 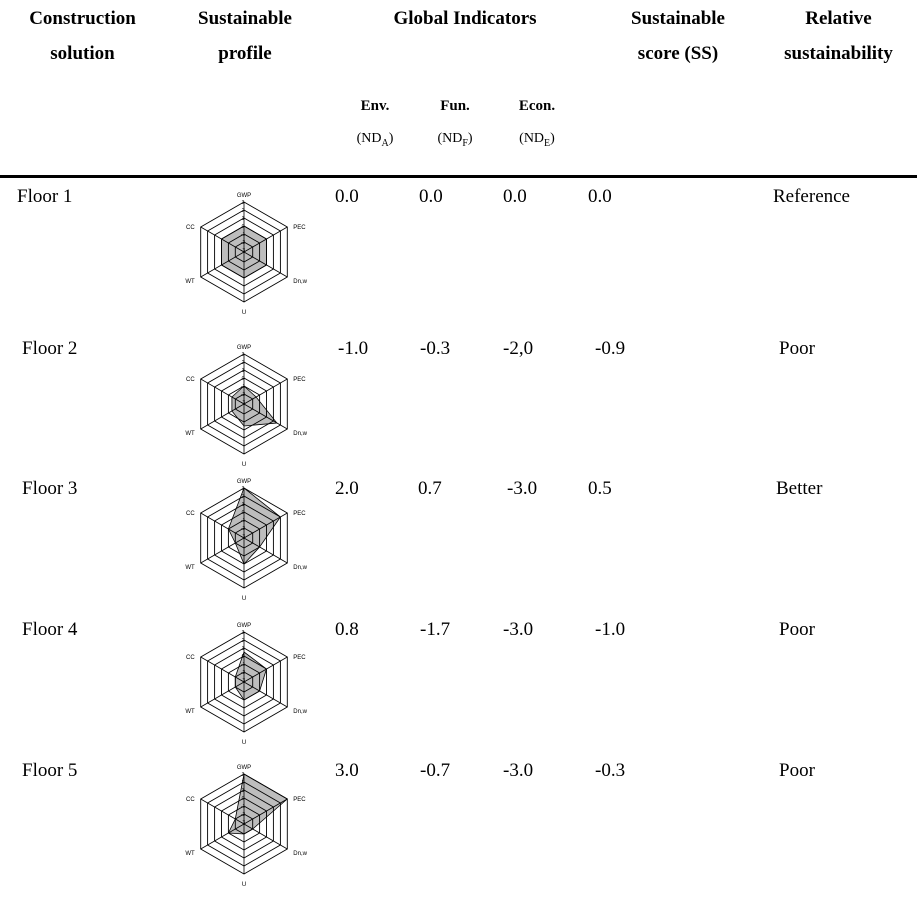 I want to click on header-relative: Relative sustainability, so click(x=838, y=36).